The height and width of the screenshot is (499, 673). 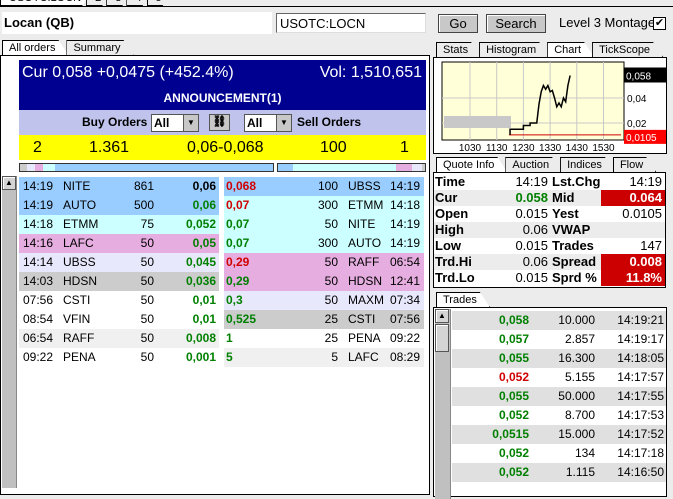 I want to click on ask-row: 0,29 50 HDSN 12:41, so click(x=324, y=281).